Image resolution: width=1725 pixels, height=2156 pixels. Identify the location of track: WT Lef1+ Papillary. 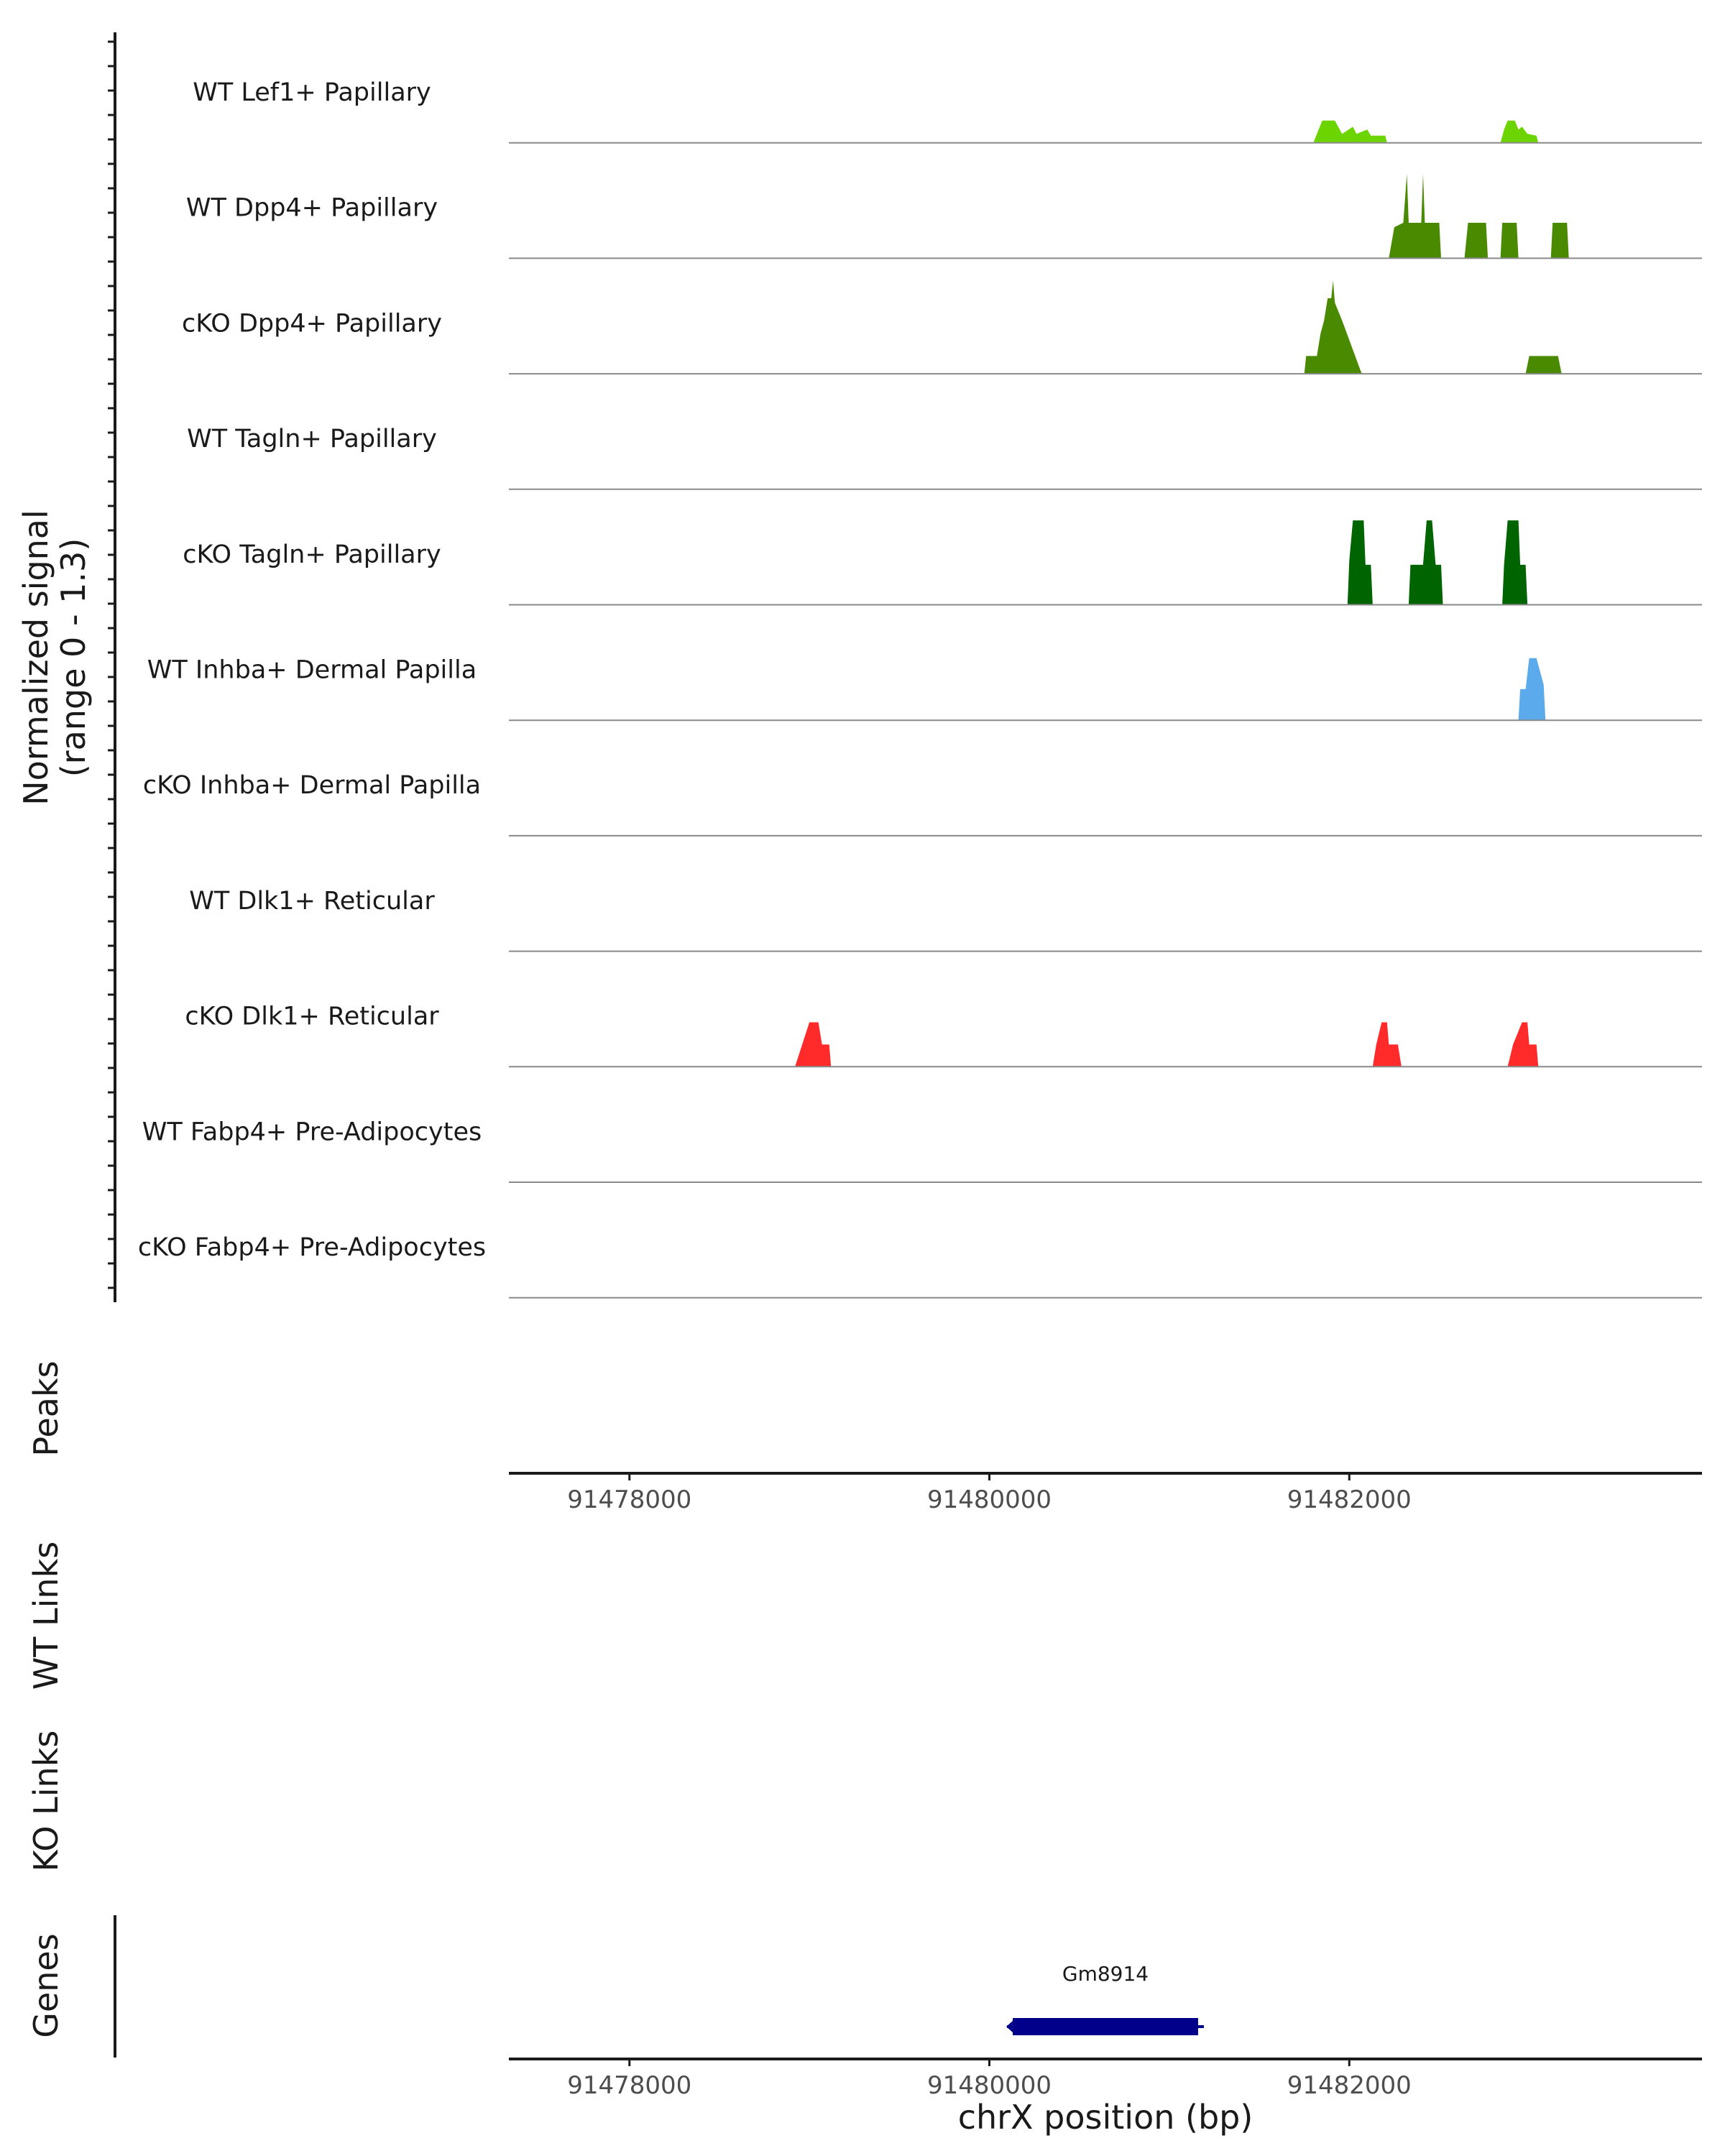
(947, 111).